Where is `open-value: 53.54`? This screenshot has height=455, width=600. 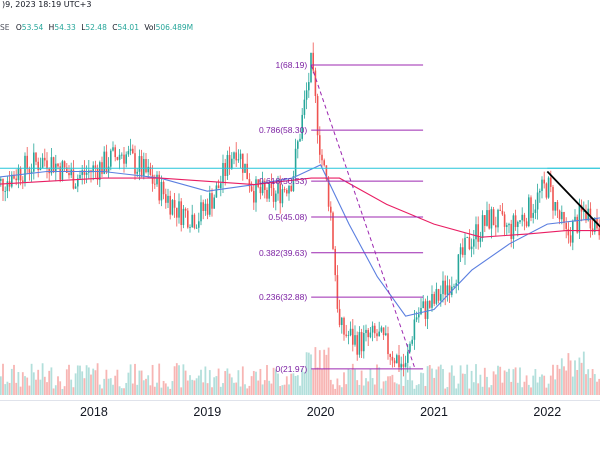 open-value: 53.54 is located at coordinates (32, 27).